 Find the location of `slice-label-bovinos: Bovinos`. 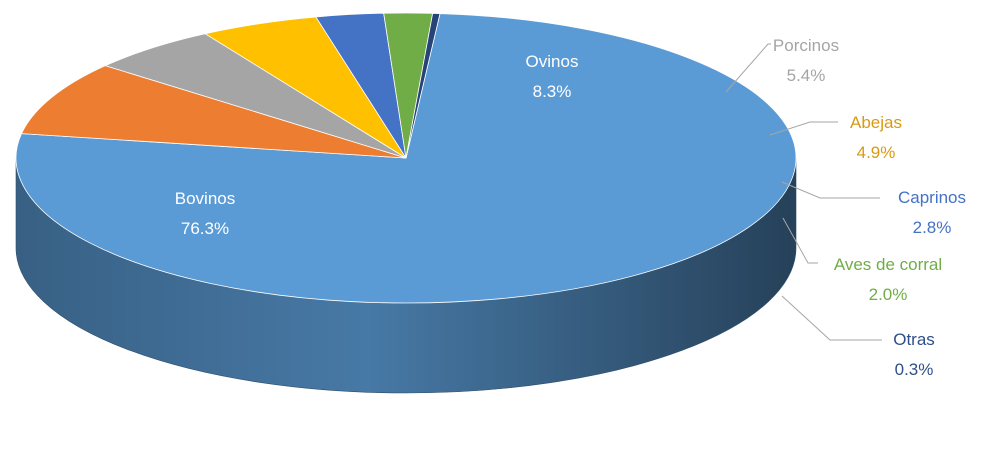

slice-label-bovinos: Bovinos is located at coordinates (205, 198).